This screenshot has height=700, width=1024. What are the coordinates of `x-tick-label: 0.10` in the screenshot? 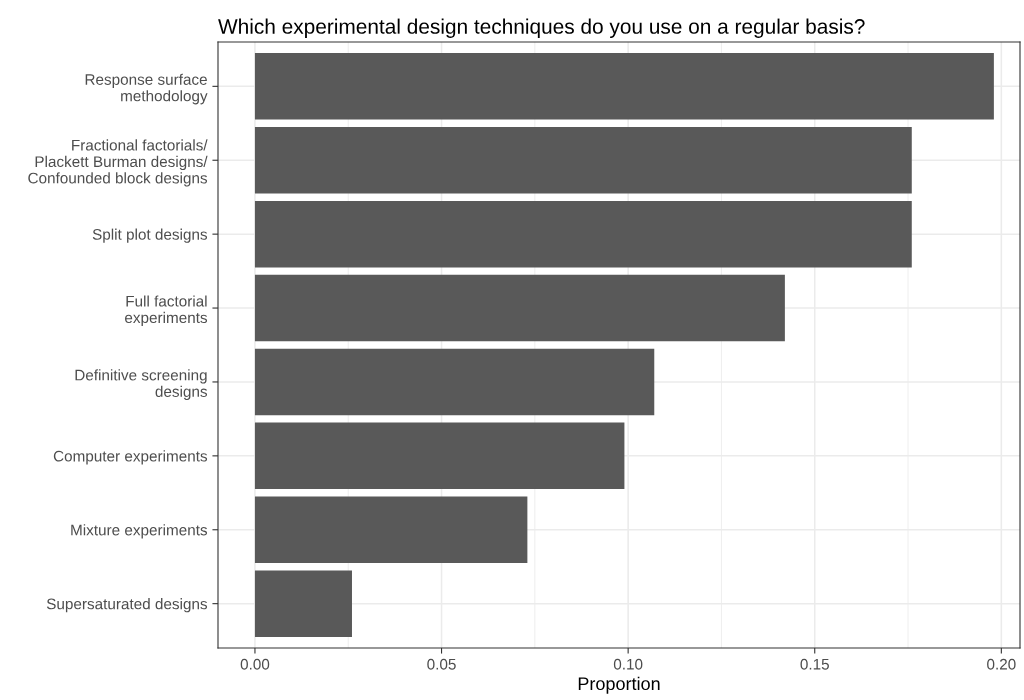 It's located at (628, 664).